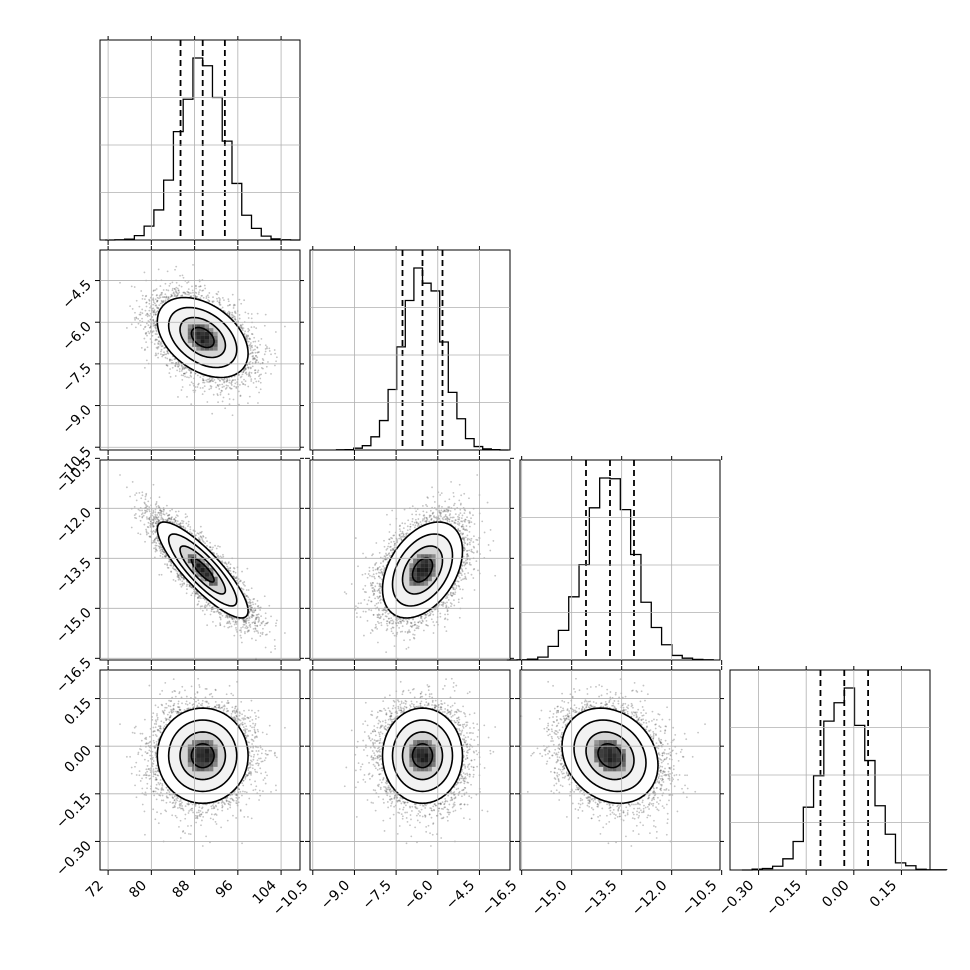 This screenshot has width=970, height=970. I want to click on x-tick-label: 0.00, so click(835, 894).